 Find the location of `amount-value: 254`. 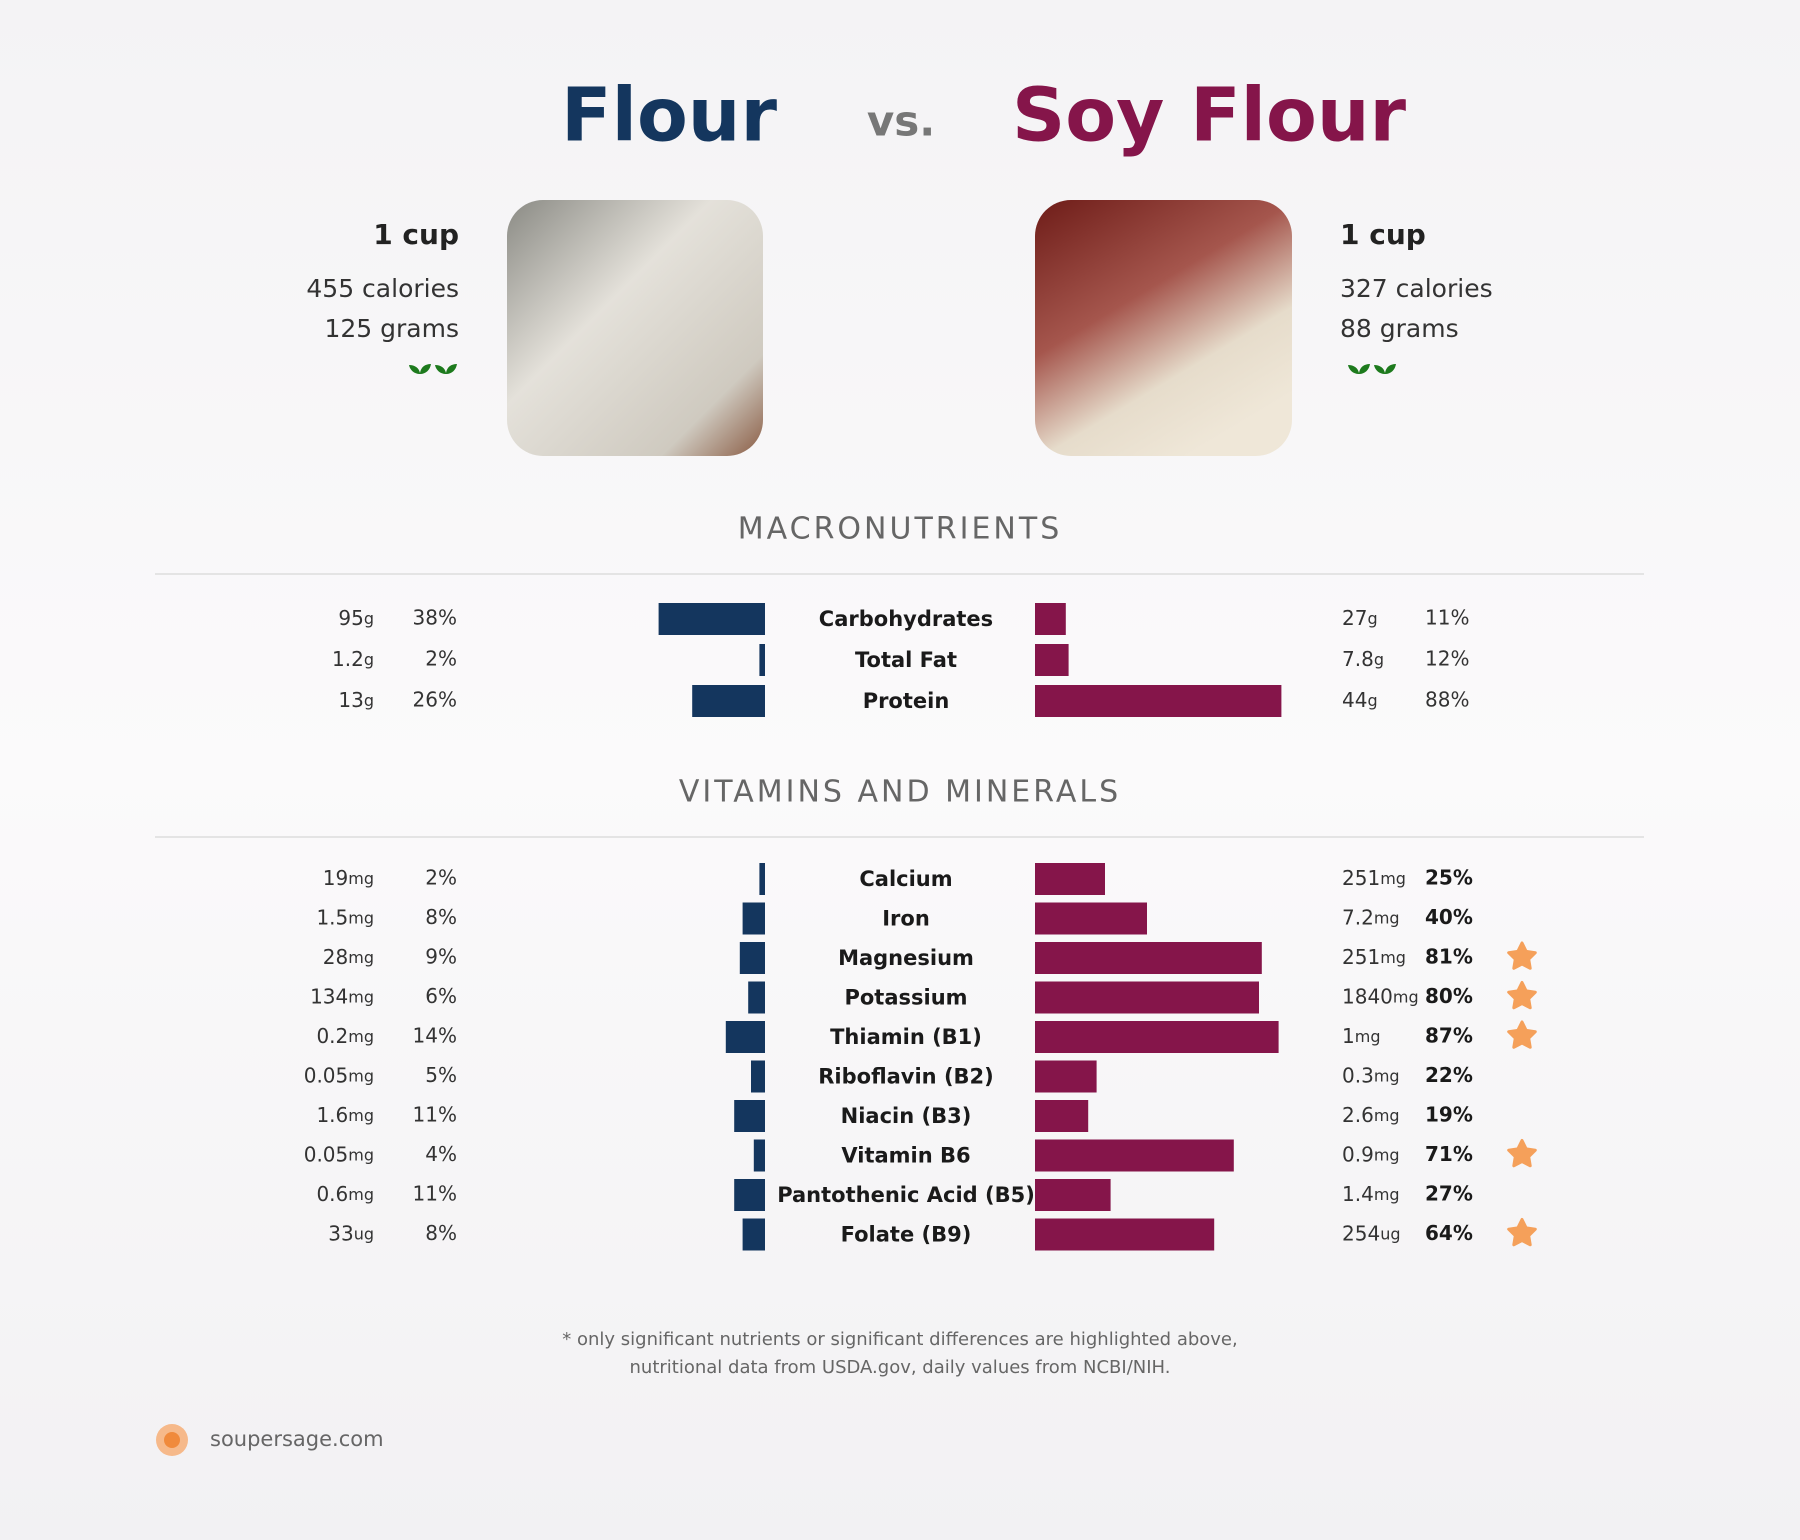

amount-value: 254 is located at coordinates (1361, 1233).